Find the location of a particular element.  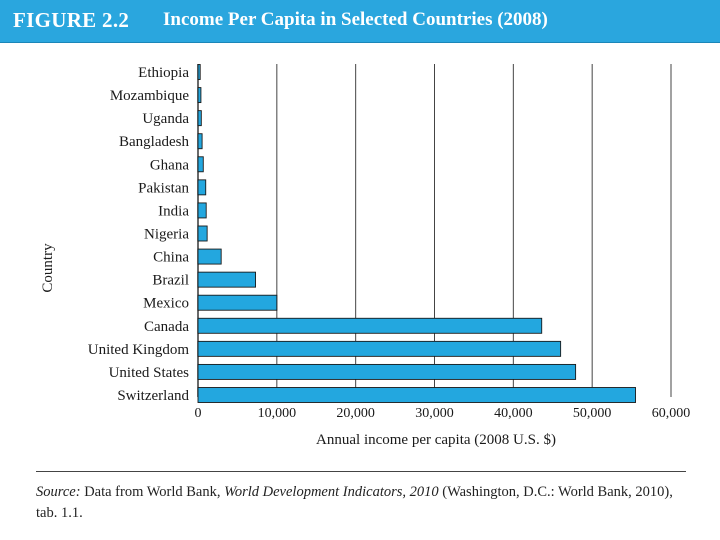

y-axis-label: Country is located at coordinates (48, 268).